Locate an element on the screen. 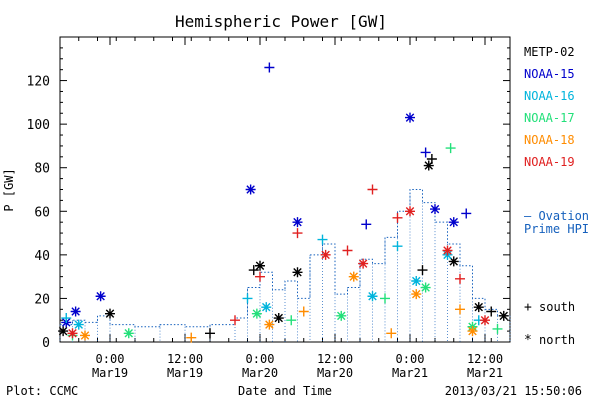 The height and width of the screenshot is (400, 600). legend-entry-noaa-18: NOAA-18 is located at coordinates (549, 140).